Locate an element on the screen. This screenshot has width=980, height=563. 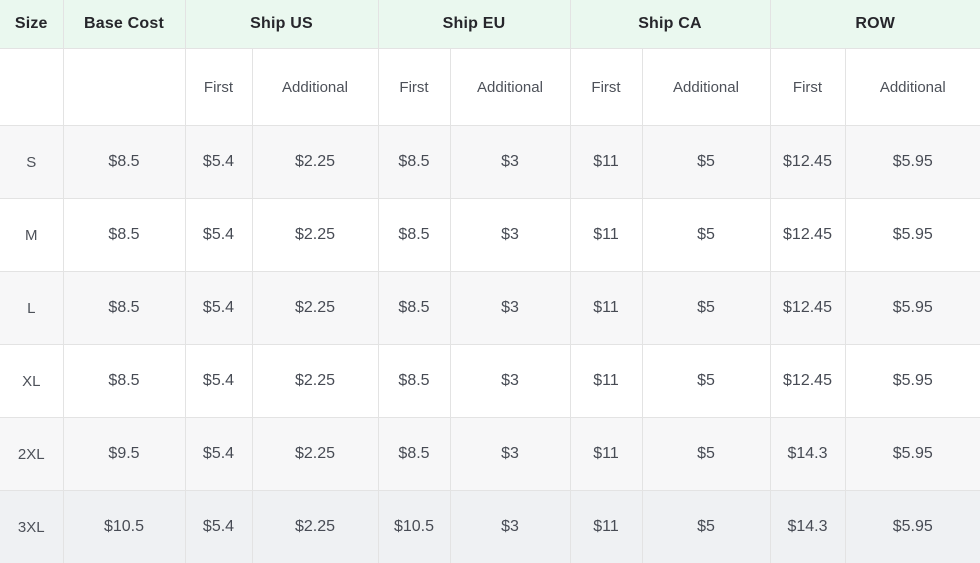
header-size: Size is located at coordinates (31, 24).